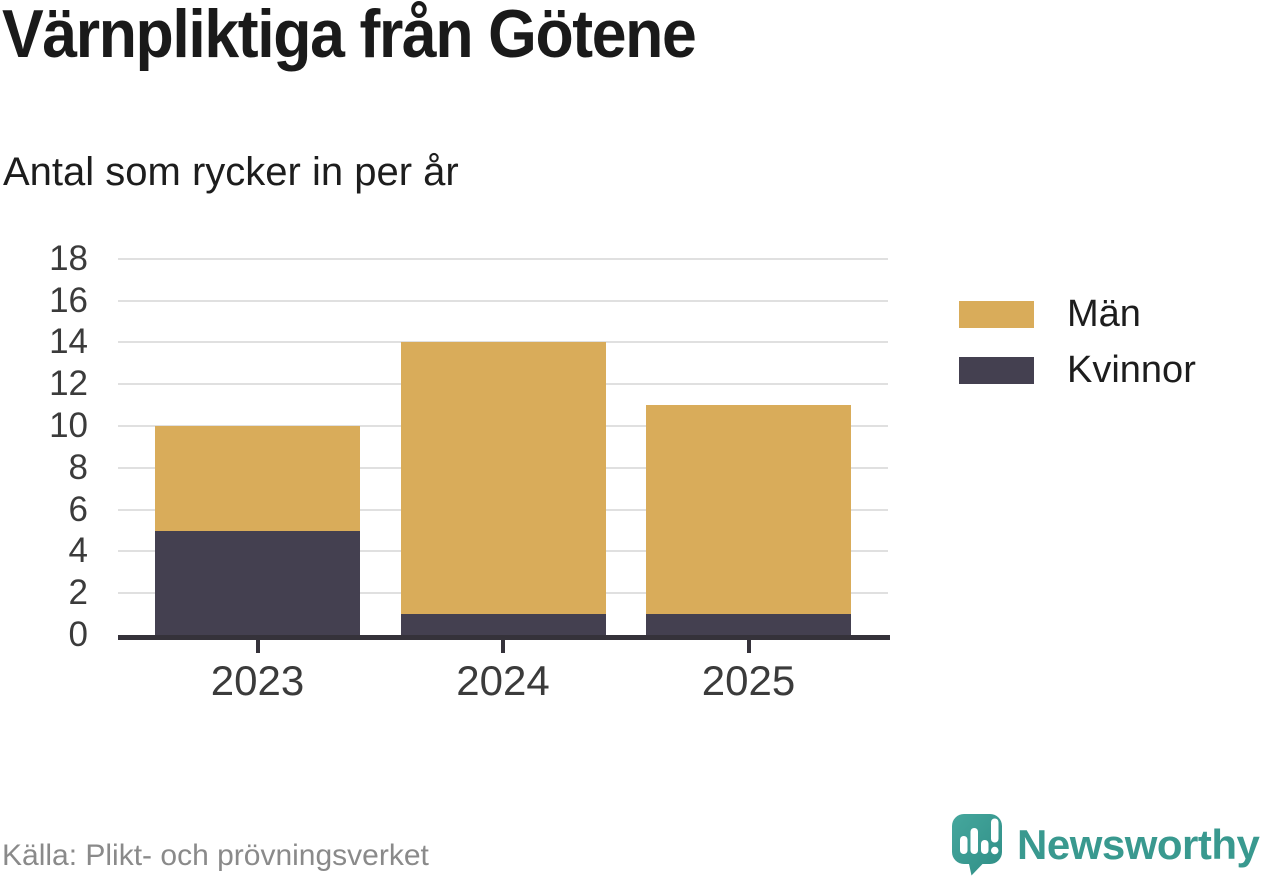  What do you see at coordinates (748, 624) in the screenshot?
I see `bar-segment-kvinnor-2025` at bounding box center [748, 624].